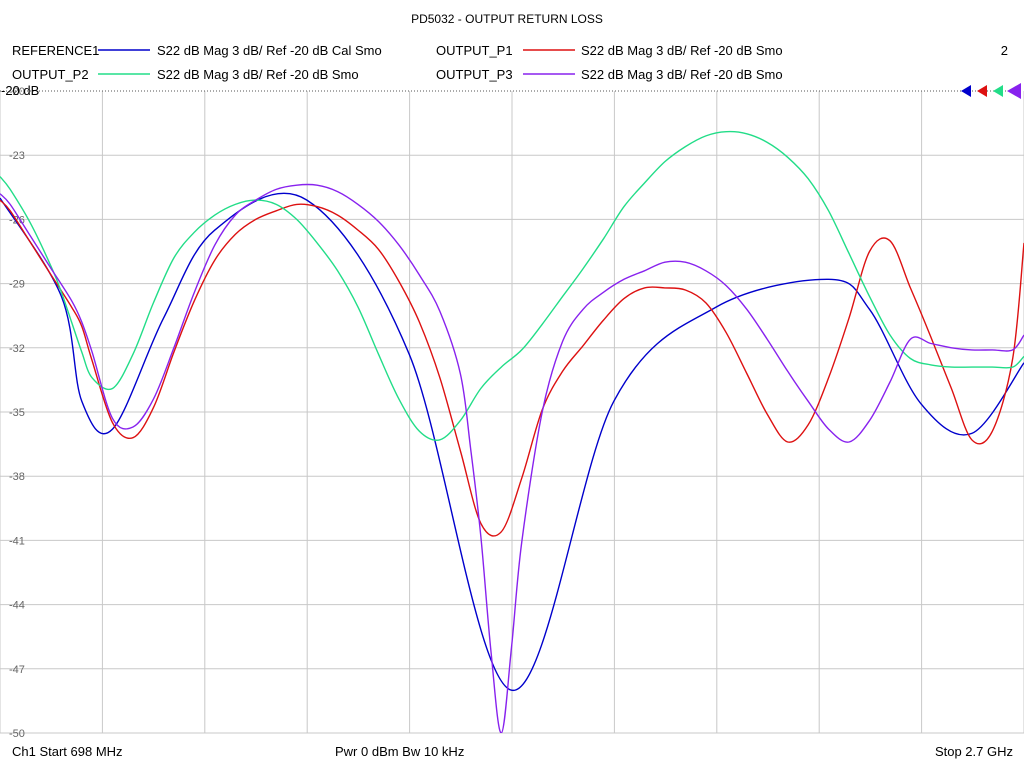  I want to click on y-tick-label: -50, so click(17, 734).